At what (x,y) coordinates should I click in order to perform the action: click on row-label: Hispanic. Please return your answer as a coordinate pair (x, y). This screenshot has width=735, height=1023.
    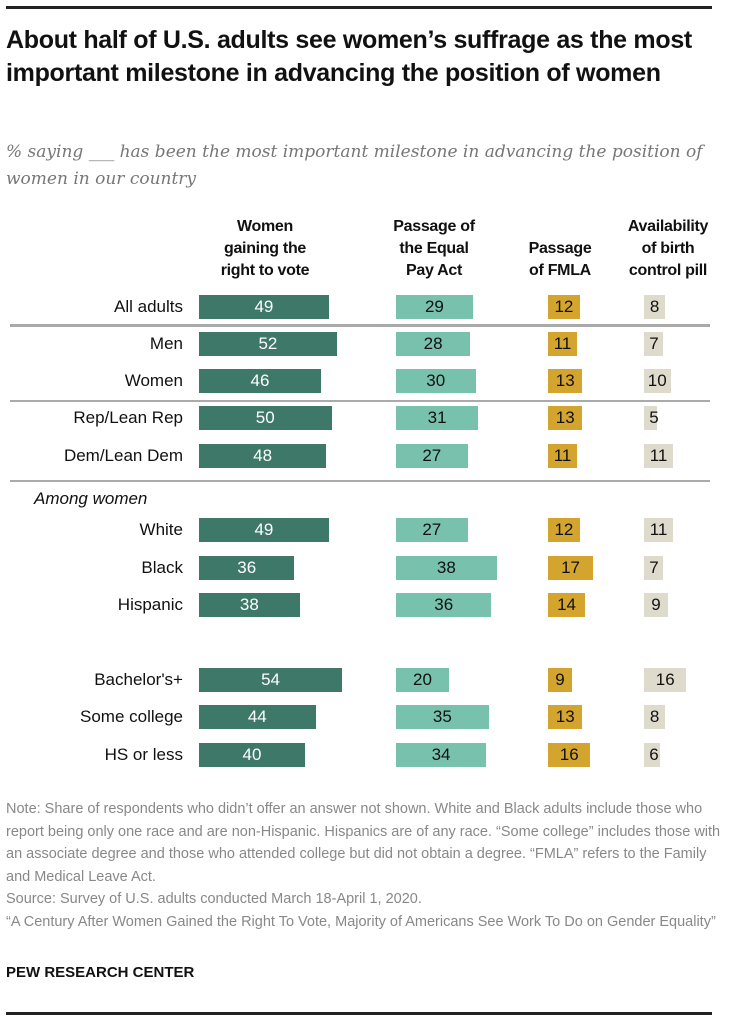
    Looking at the image, I should click on (150, 604).